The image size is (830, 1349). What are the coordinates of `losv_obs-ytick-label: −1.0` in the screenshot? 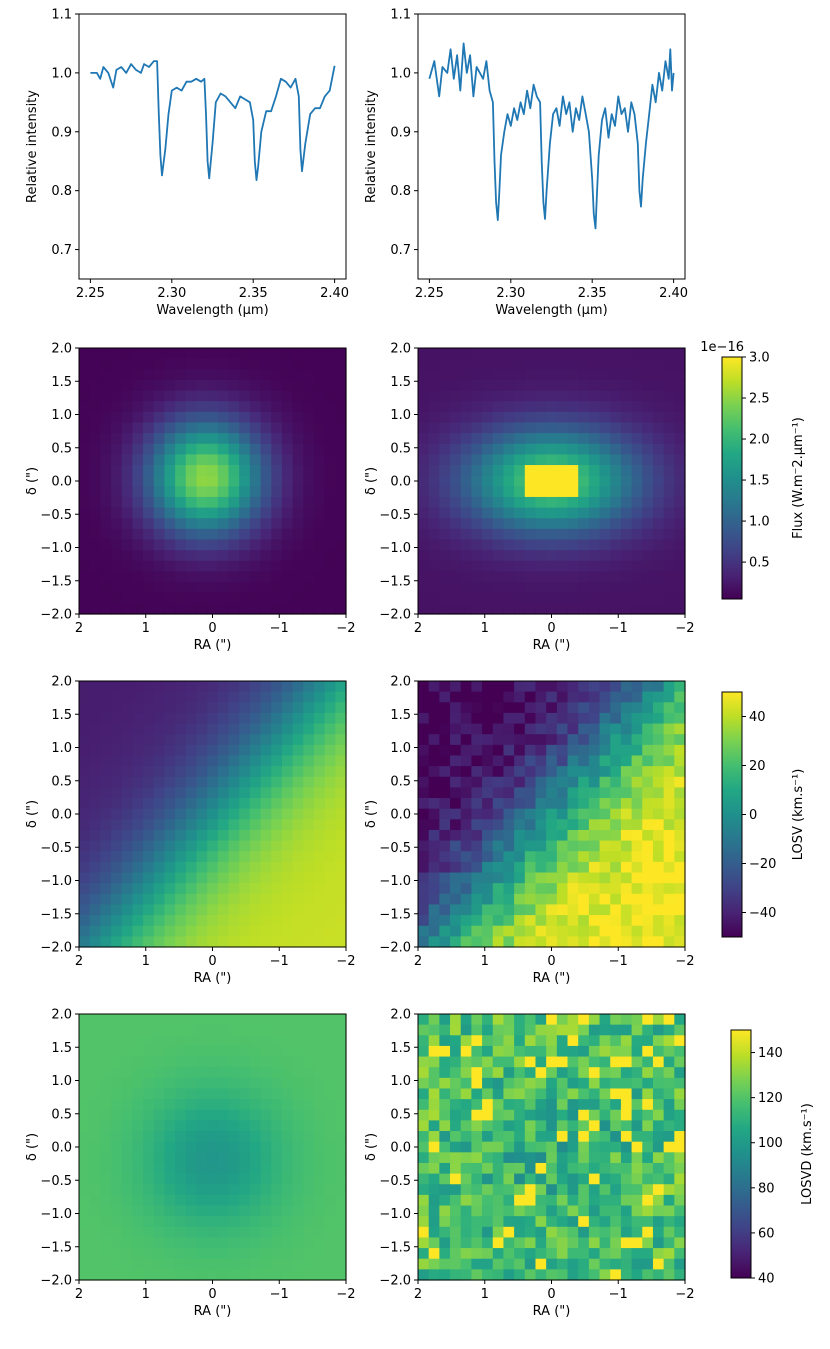 It's located at (395, 881).